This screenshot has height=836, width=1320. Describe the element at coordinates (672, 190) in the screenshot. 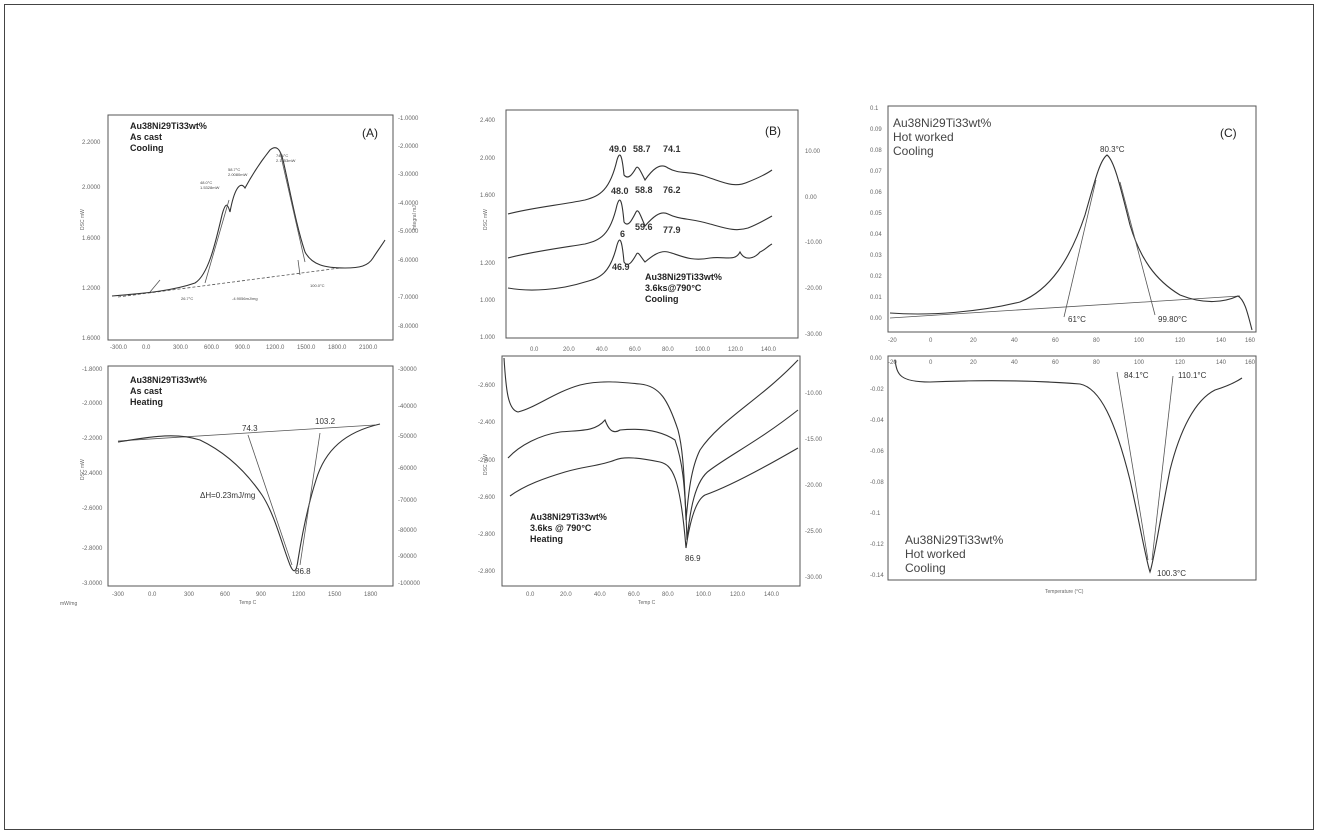

I see `panel-b-peak-6: 76.2` at that location.